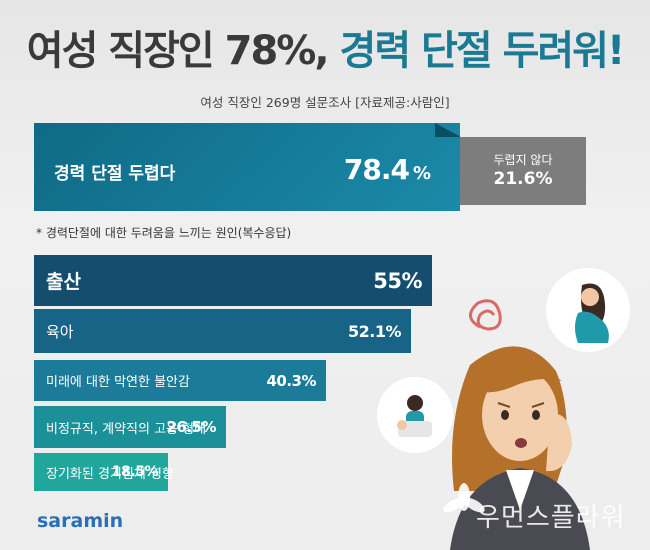 The width and height of the screenshot is (650, 550). What do you see at coordinates (126, 429) in the screenshot?
I see `reason-label: 비정규직, 계약직의 고용 형태` at bounding box center [126, 429].